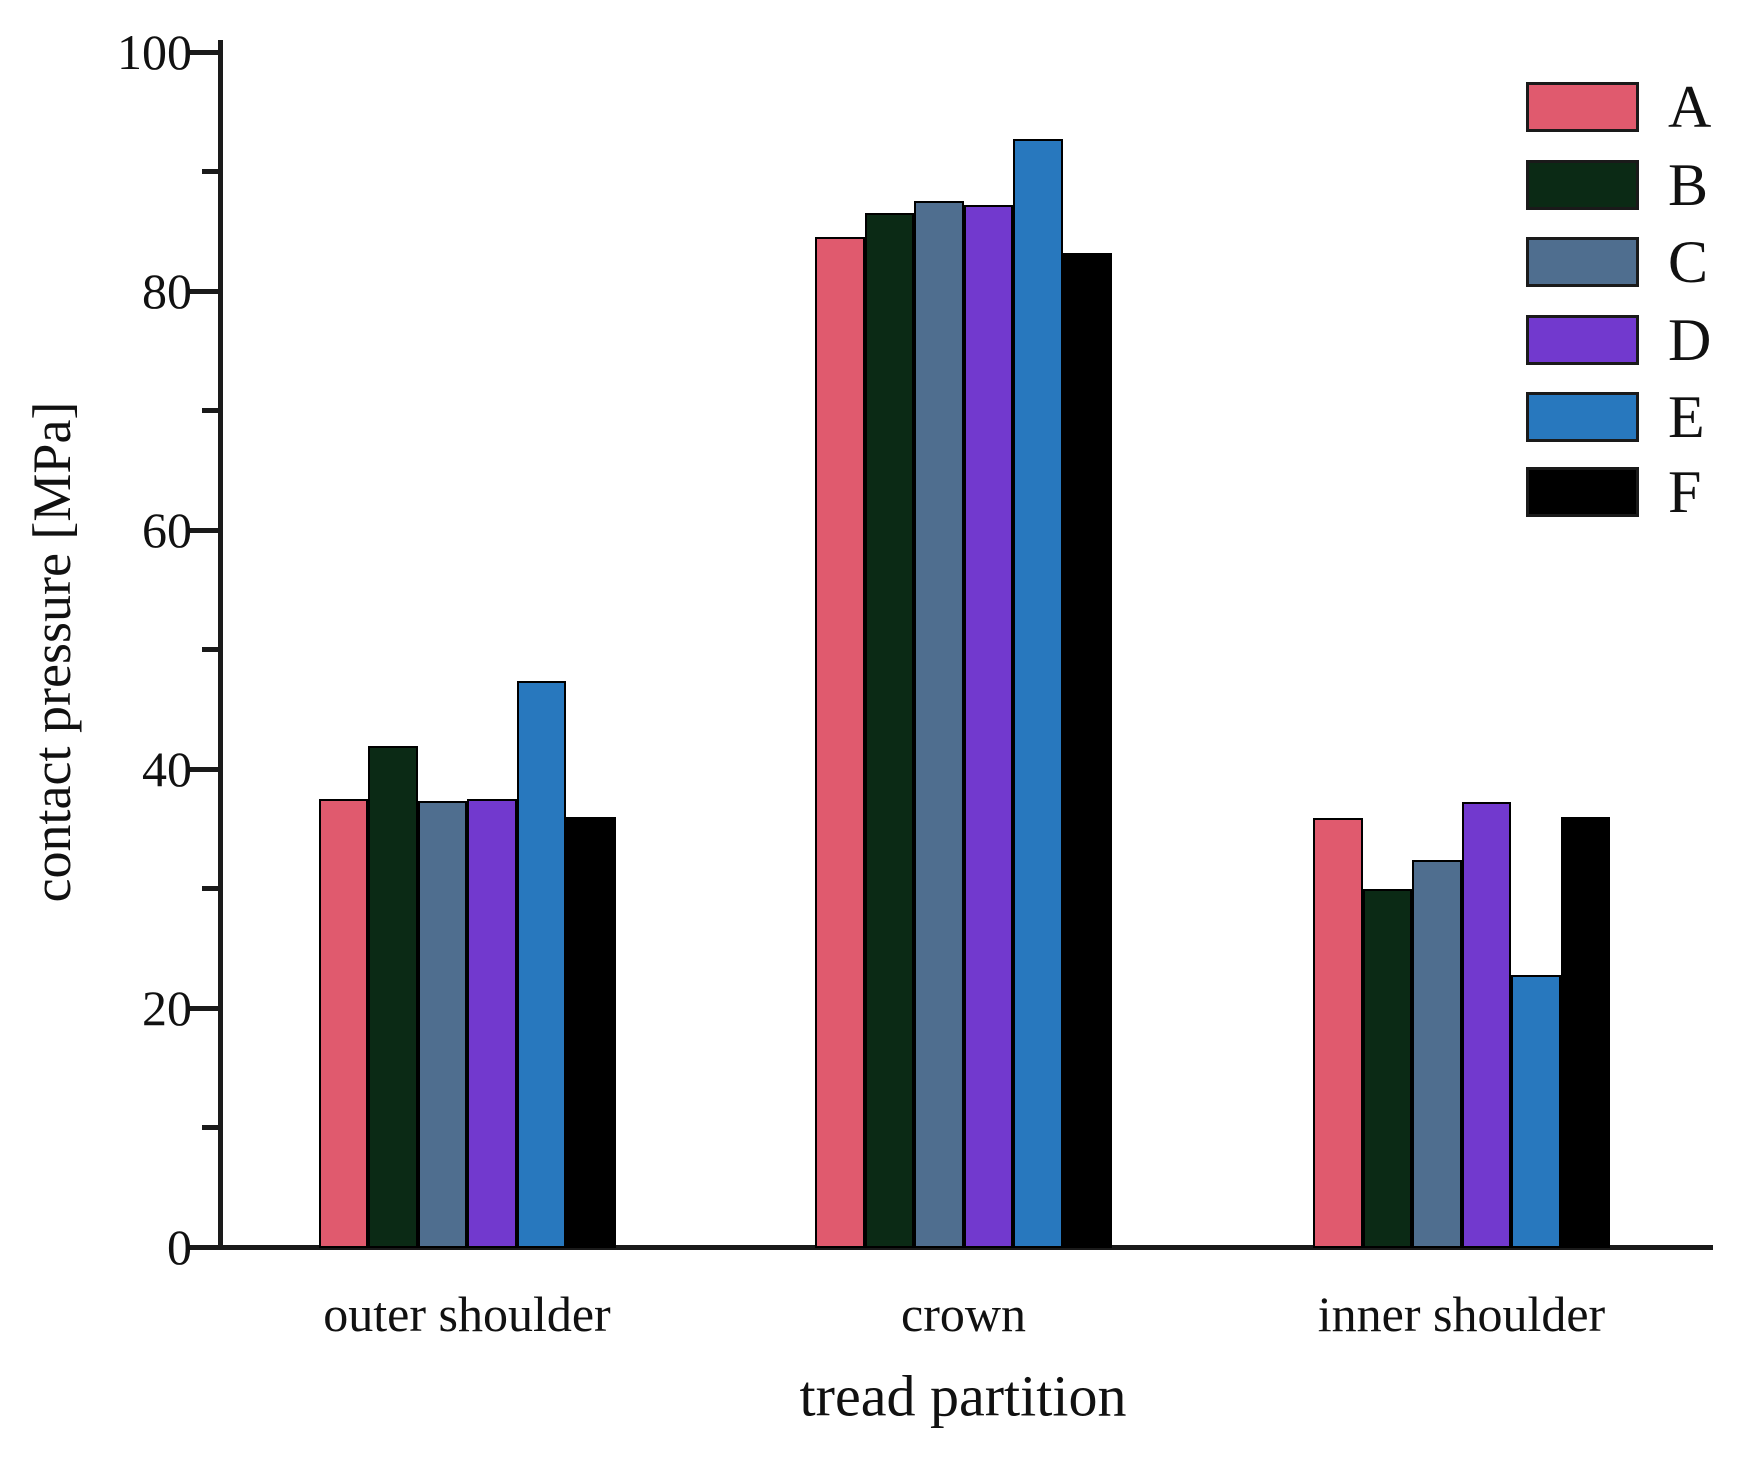 The image size is (1757, 1457). Describe the element at coordinates (167, 1008) in the screenshot. I see `y-tick-label: 20` at that location.